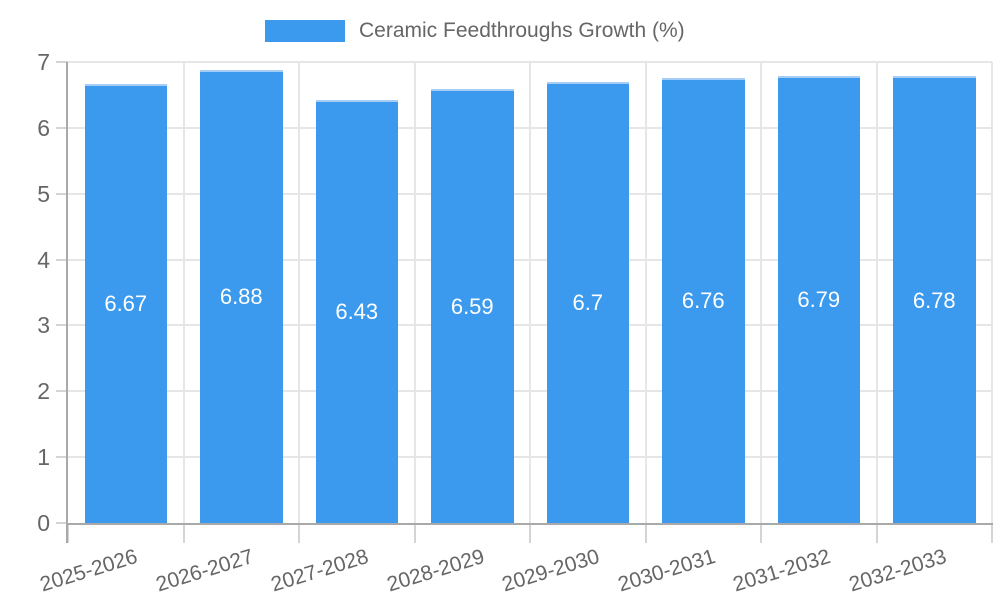  What do you see at coordinates (435, 571) in the screenshot?
I see `x-axis-tick-label: 2028-2029` at bounding box center [435, 571].